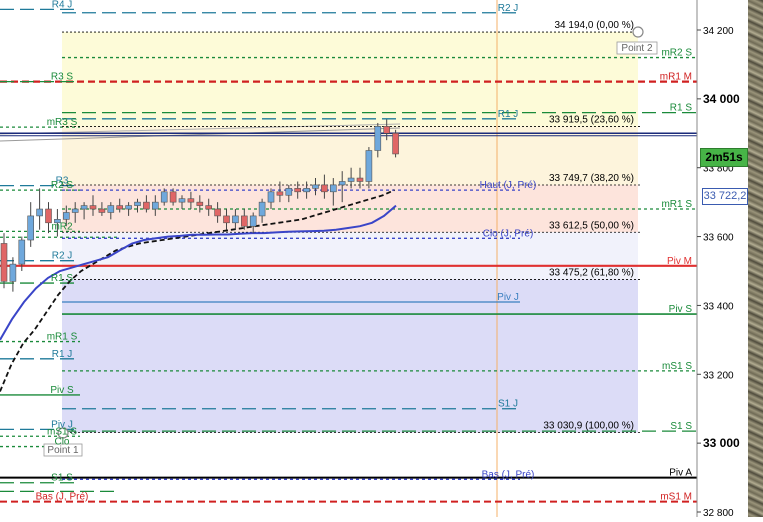  Describe the element at coordinates (676, 497) in the screenshot. I see `level-label-33: mS1 M` at that location.